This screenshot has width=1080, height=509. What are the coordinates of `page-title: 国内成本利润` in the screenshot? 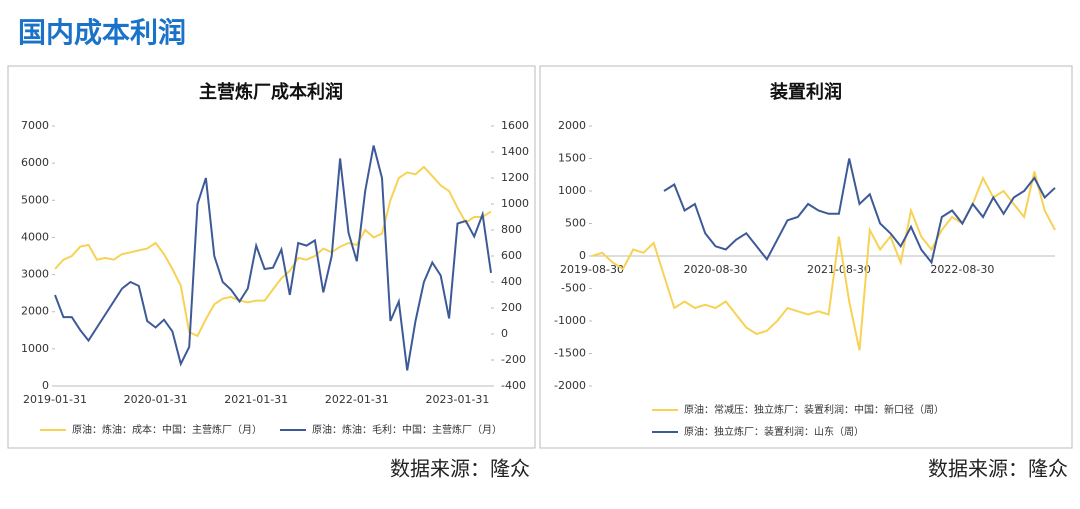 It's located at (102, 32).